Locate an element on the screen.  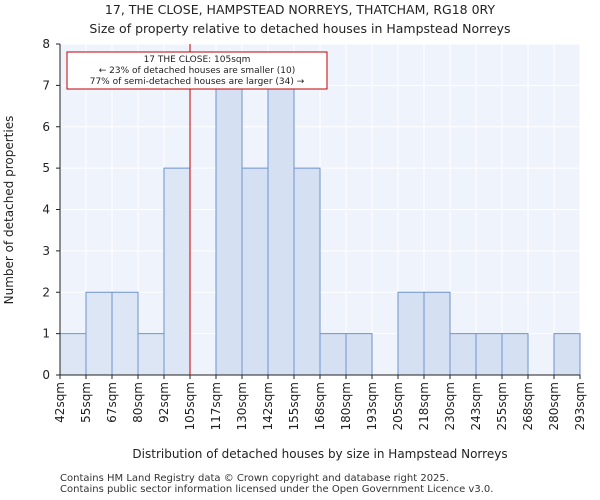
y-tick-label: 2 is located at coordinates (46, 292).